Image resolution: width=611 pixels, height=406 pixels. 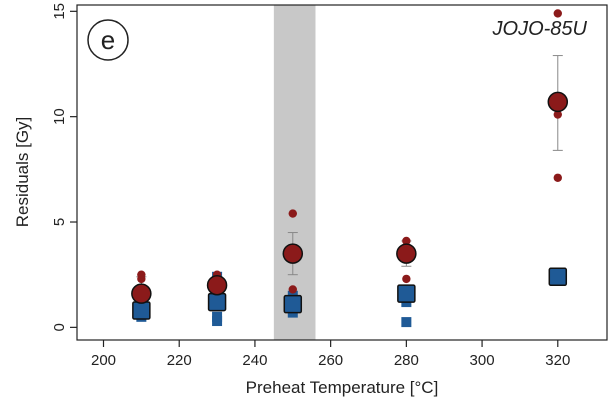 I want to click on y-tick-label: 10, so click(x=59, y=116).